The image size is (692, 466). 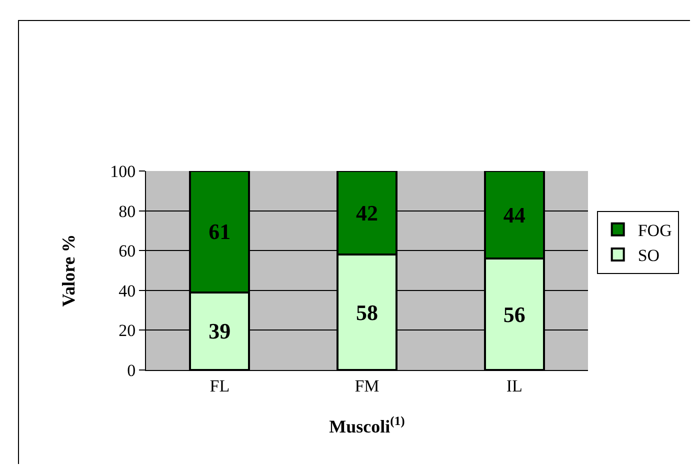 What do you see at coordinates (220, 386) in the screenshot?
I see `x-tick-label: FL` at bounding box center [220, 386].